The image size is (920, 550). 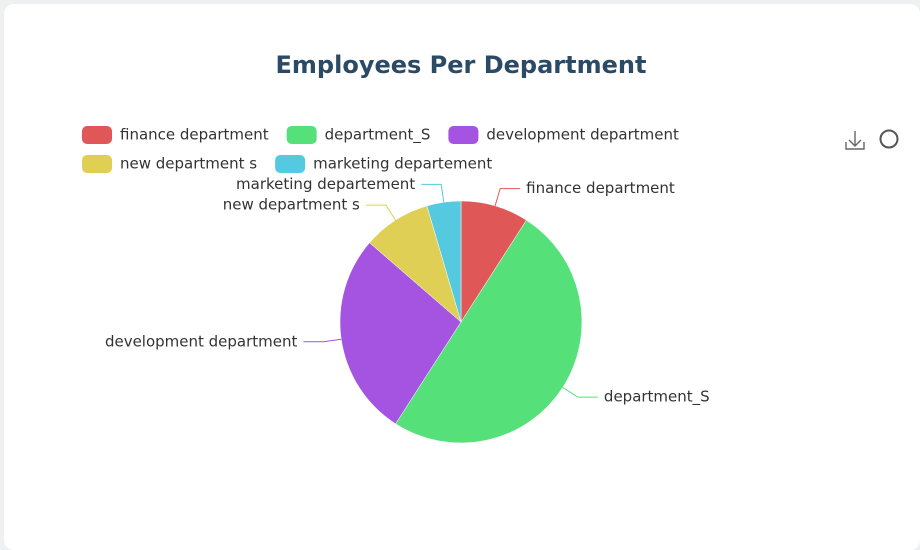 I want to click on legend-text: finance department, so click(x=194, y=135).